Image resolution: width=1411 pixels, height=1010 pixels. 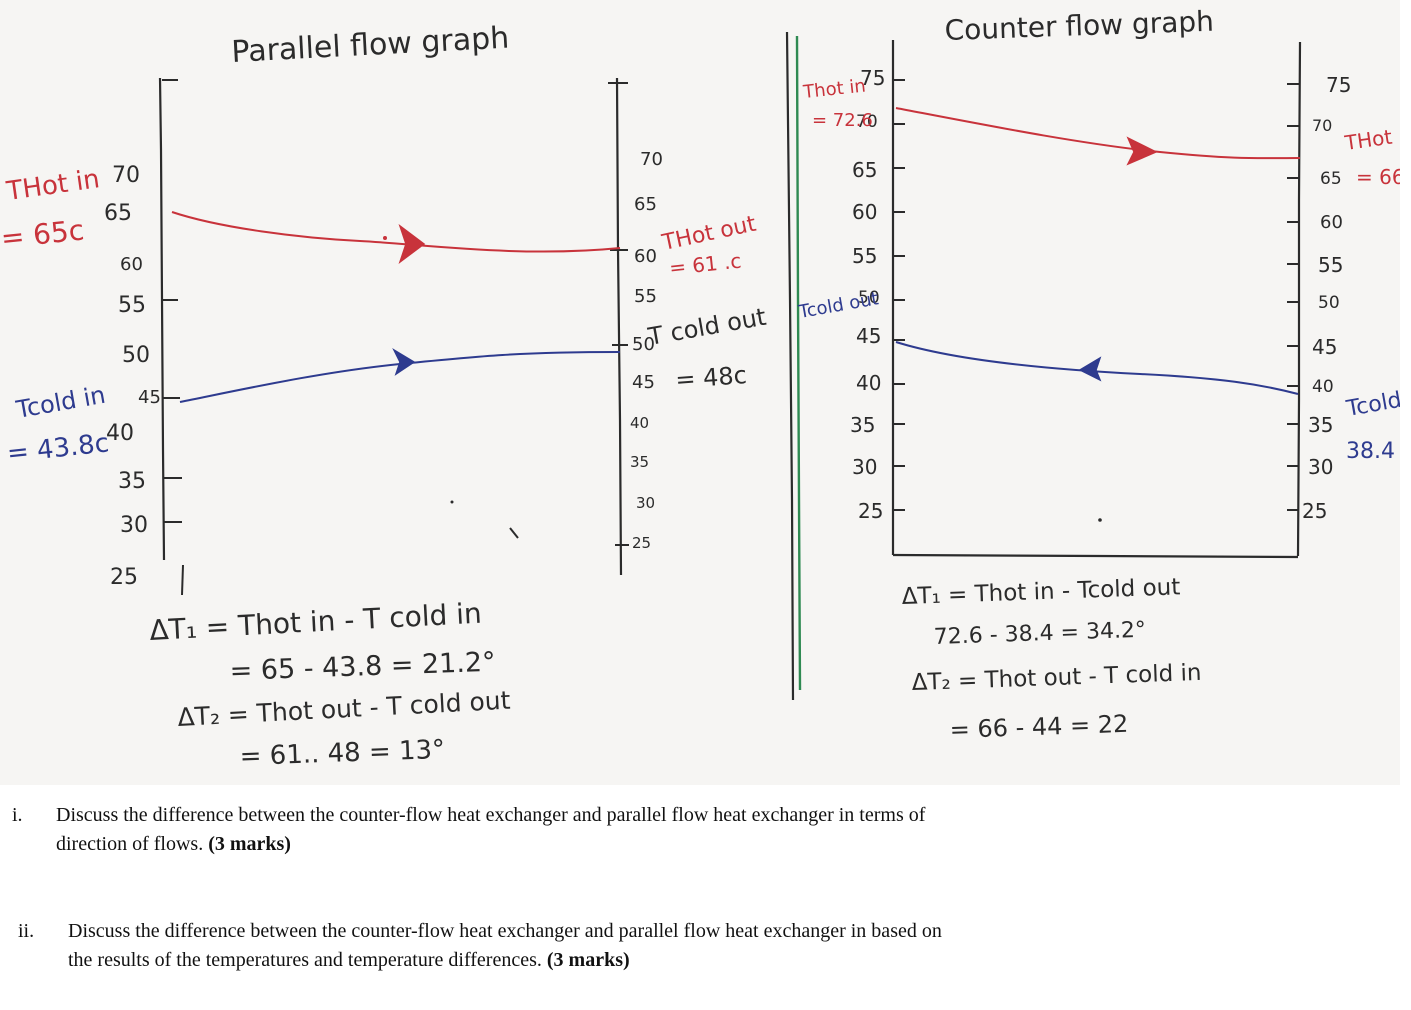 What do you see at coordinates (1095, 556) in the screenshot?
I see `counter-bottom-axis` at bounding box center [1095, 556].